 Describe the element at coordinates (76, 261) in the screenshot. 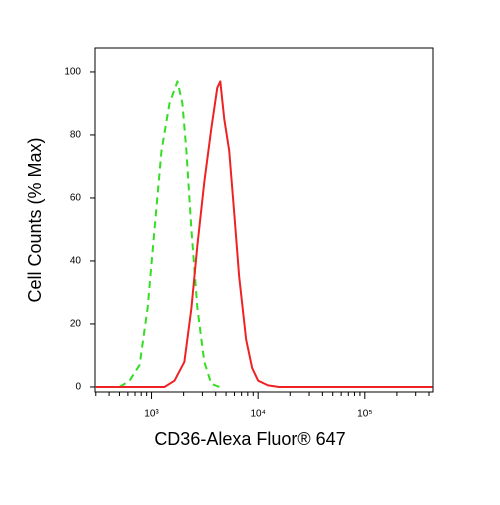

I see `y-tick-label: 40` at that location.